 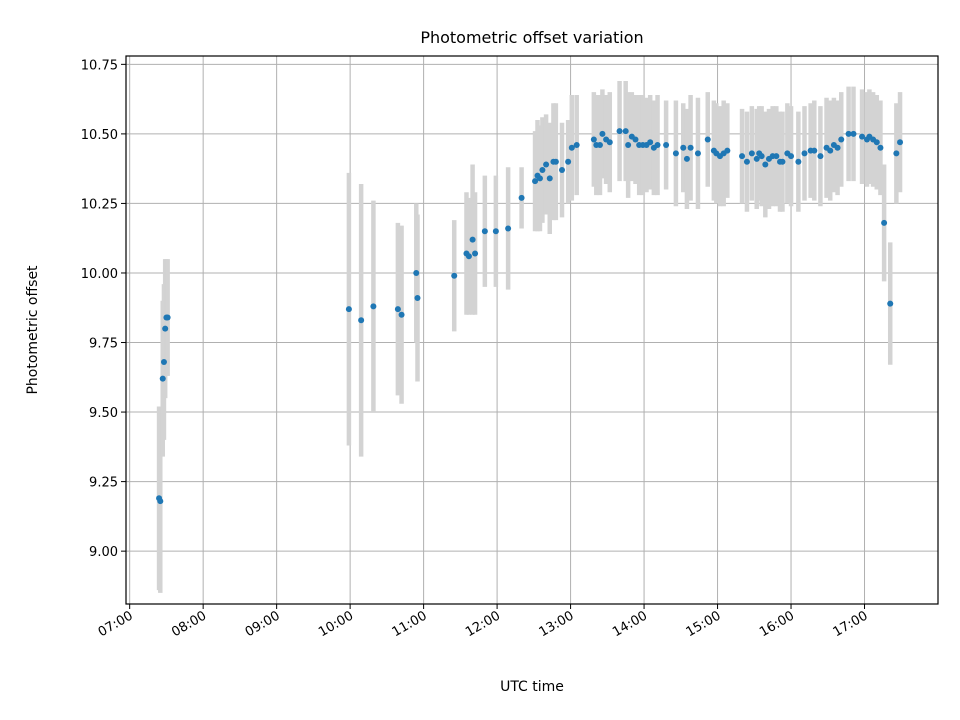 I want to click on y-tick-label: 10.25, so click(x=99, y=204).